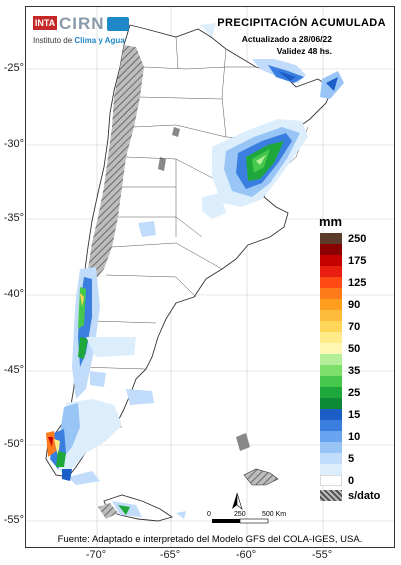 This screenshot has width=401, height=565. I want to click on legend-label: 5, so click(351, 458).